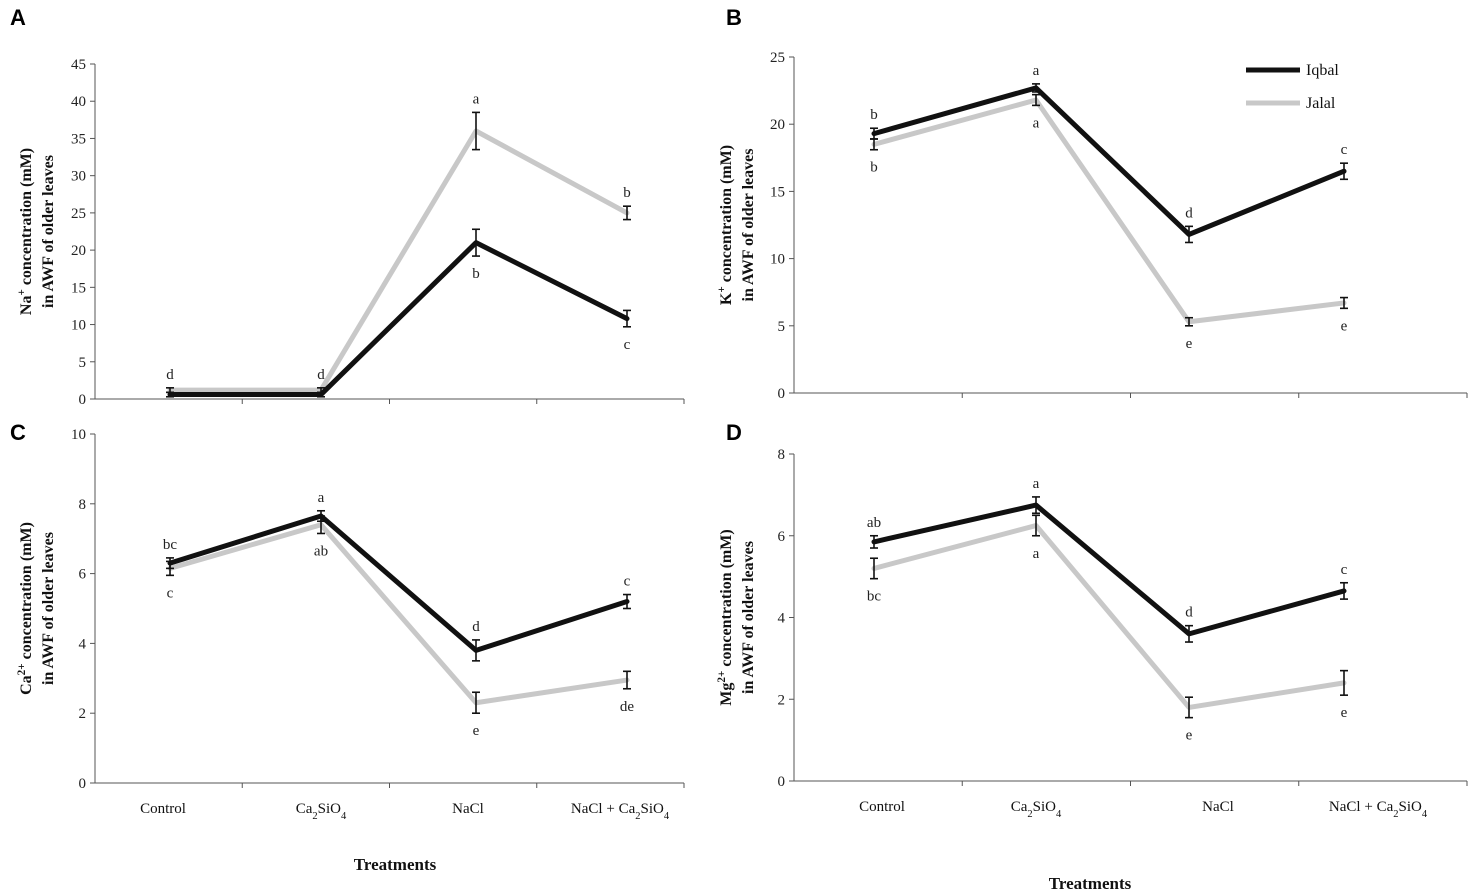 The image size is (1476, 891). I want to click on significance-letter: de, so click(627, 707).